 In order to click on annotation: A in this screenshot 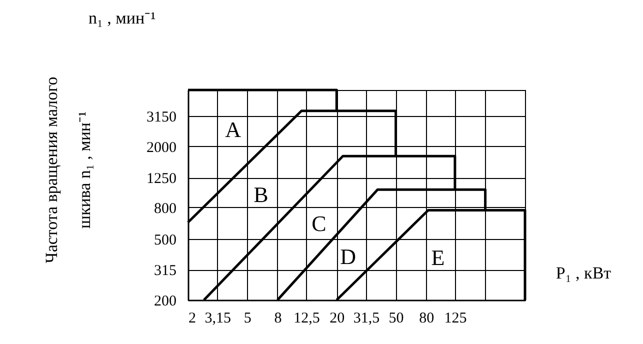, I will do `click(233, 129)`.